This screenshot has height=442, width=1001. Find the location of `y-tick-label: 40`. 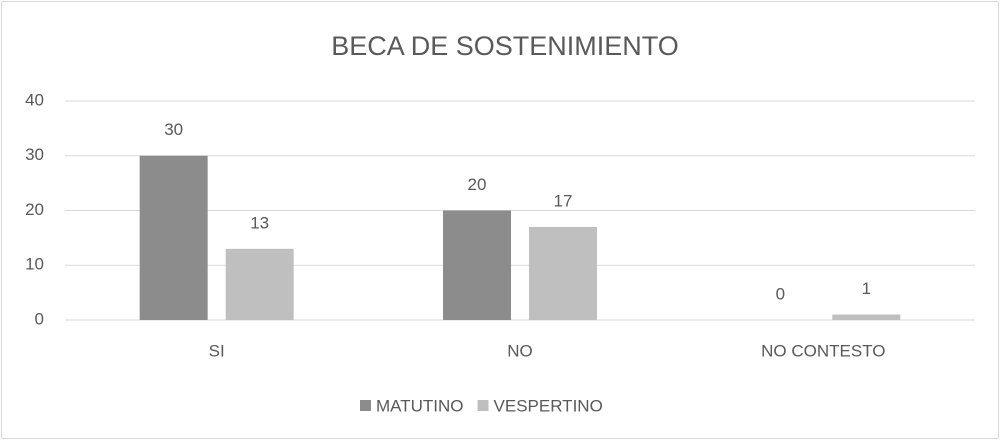

y-tick-label: 40 is located at coordinates (34, 99).